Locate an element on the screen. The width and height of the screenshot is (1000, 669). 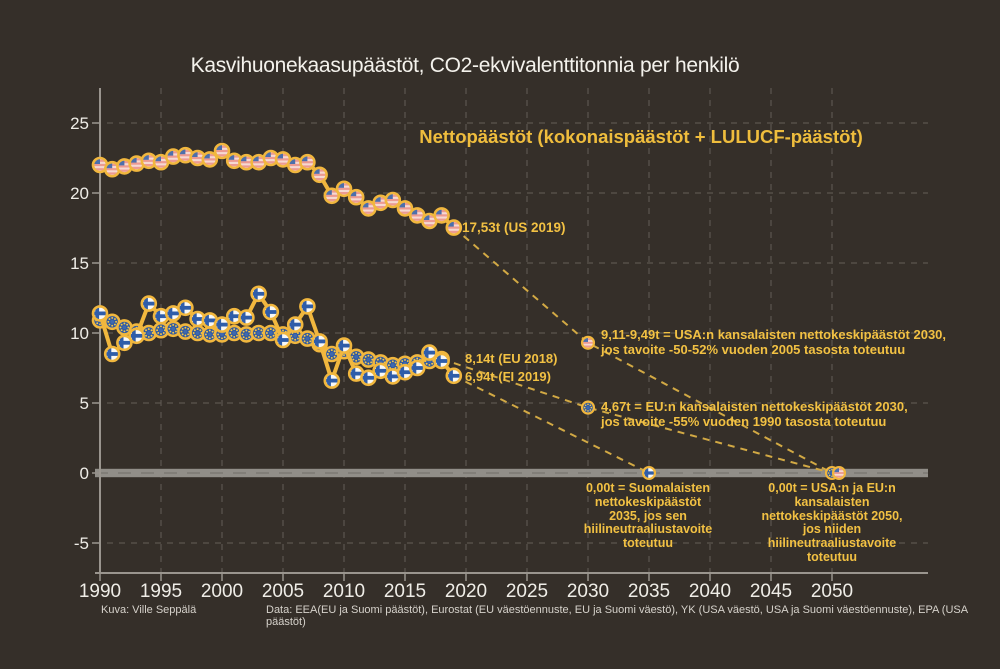
footer-credit: Kuva: Ville Seppälä is located at coordinates (149, 610).